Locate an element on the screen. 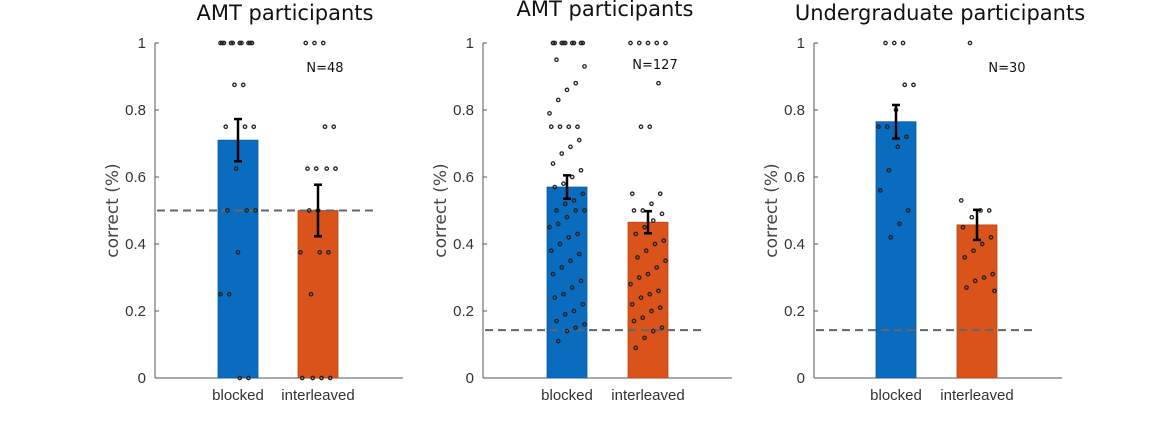  x-category-label: interleaved is located at coordinates (317, 395).